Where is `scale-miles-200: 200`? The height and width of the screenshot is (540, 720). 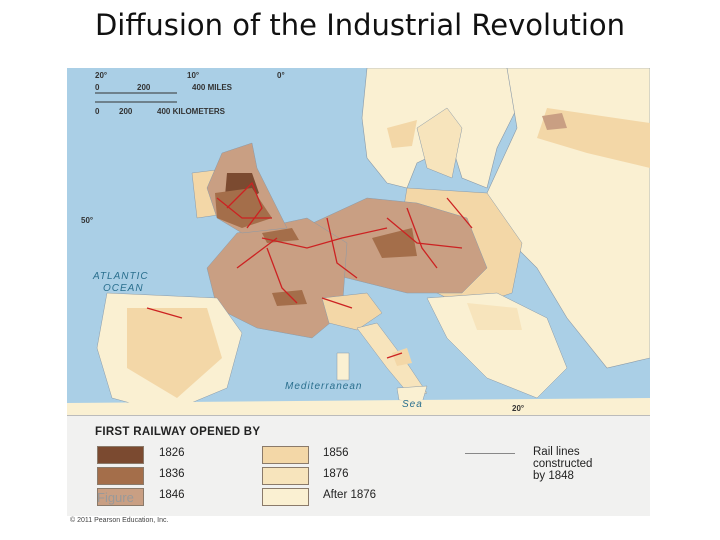 scale-miles-200: 200 is located at coordinates (144, 87).